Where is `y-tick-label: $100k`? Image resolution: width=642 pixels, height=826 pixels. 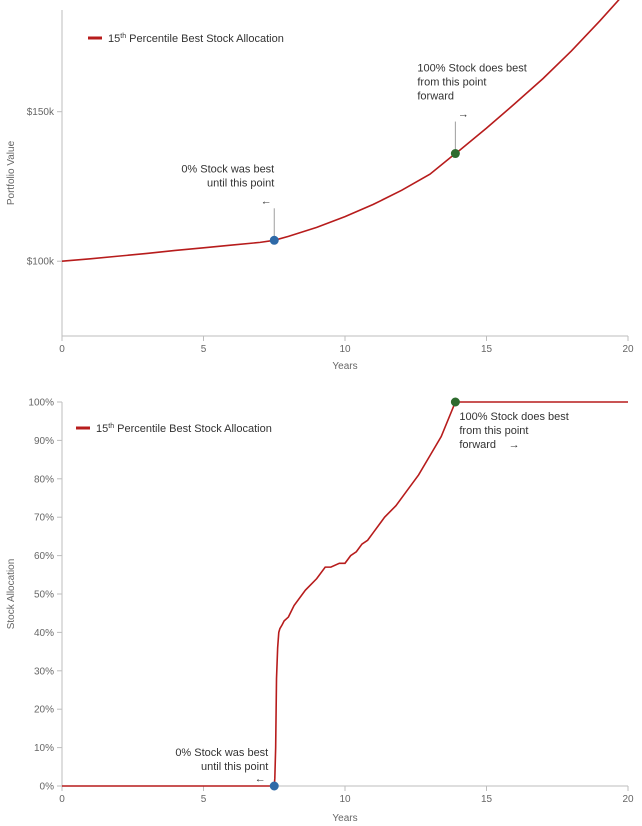 y-tick-label: $100k is located at coordinates (41, 262).